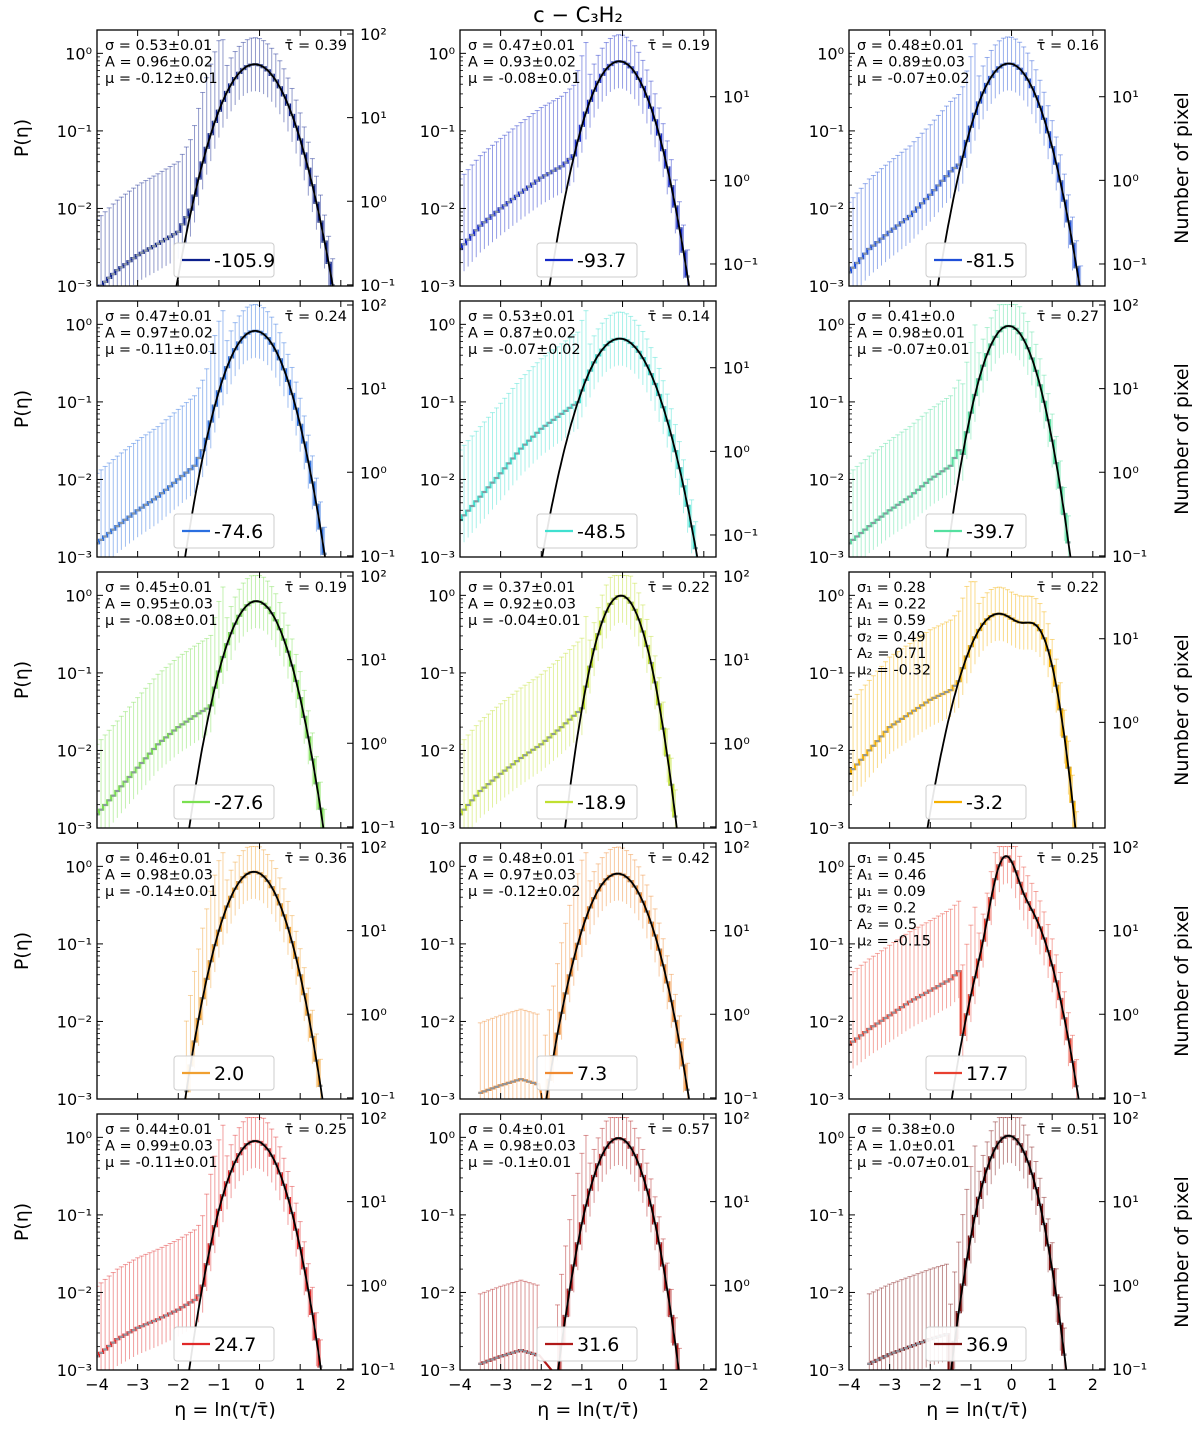 Image resolution: width=1200 pixels, height=1438 pixels. What do you see at coordinates (161, 621) in the screenshot?
I see `fit-parameter: μ = -0.08±0.01` at bounding box center [161, 621].